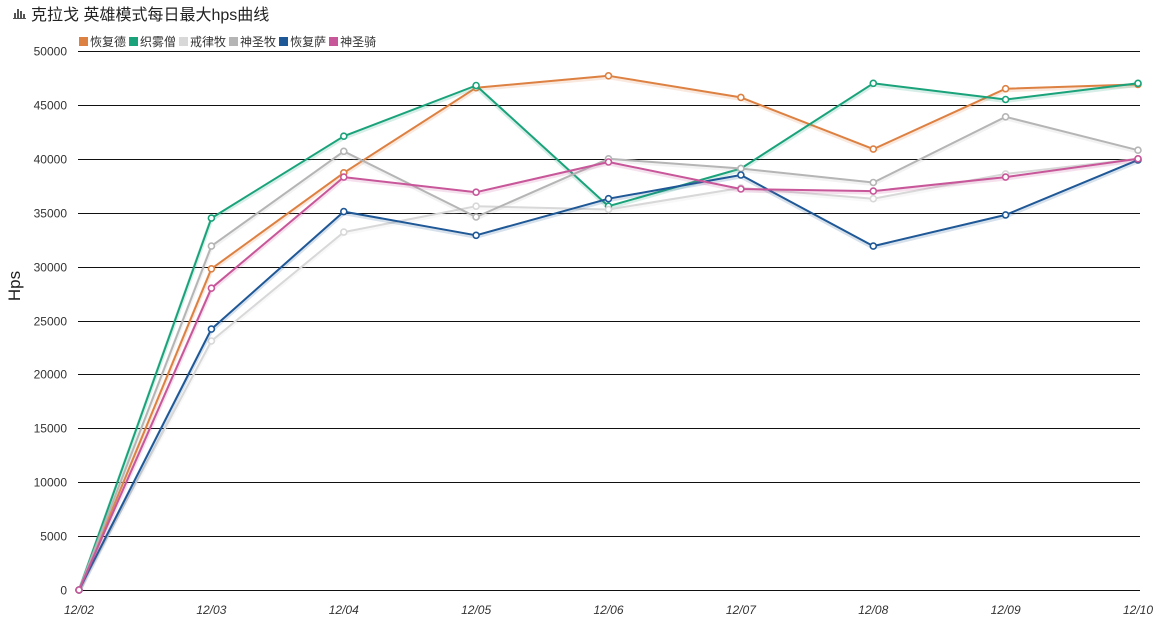  What do you see at coordinates (258, 41) in the screenshot?
I see `legend-label: 神圣牧` at bounding box center [258, 41].